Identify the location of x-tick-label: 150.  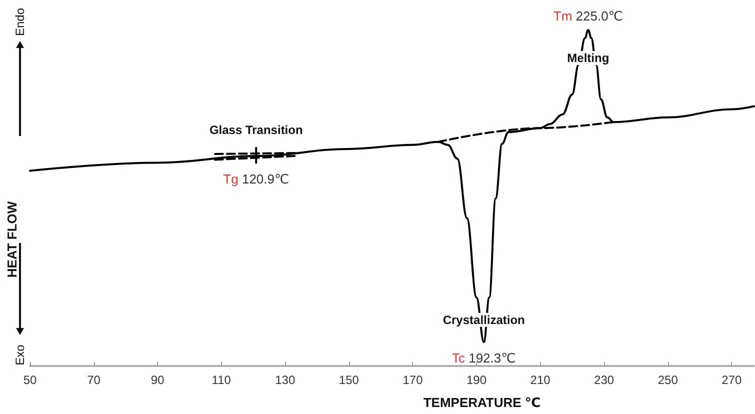
(349, 380).